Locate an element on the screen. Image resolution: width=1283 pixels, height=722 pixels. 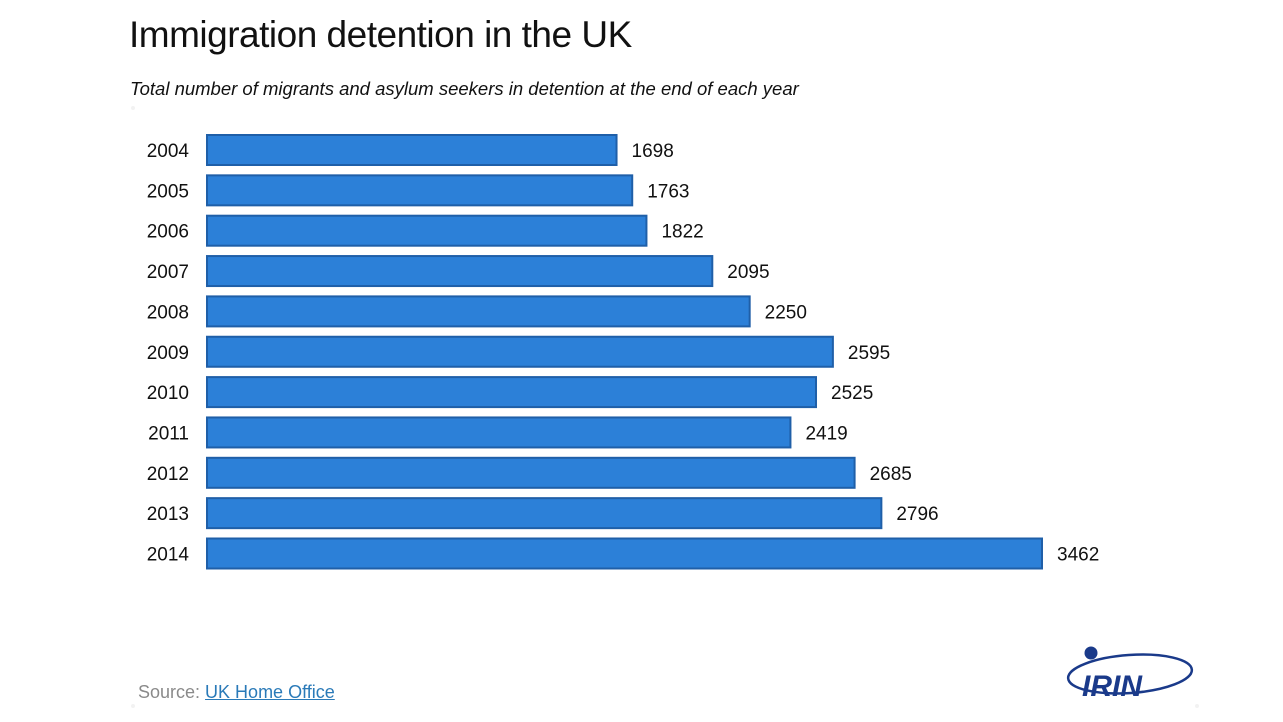
value-label: 1763 is located at coordinates (668, 191).